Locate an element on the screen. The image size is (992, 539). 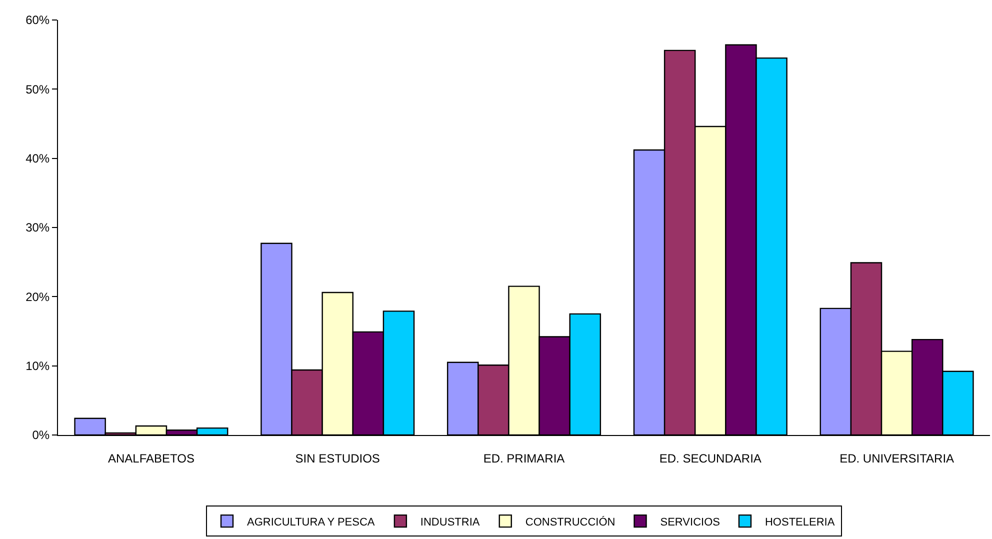
y-tick-label: 50% is located at coordinates (38, 89).